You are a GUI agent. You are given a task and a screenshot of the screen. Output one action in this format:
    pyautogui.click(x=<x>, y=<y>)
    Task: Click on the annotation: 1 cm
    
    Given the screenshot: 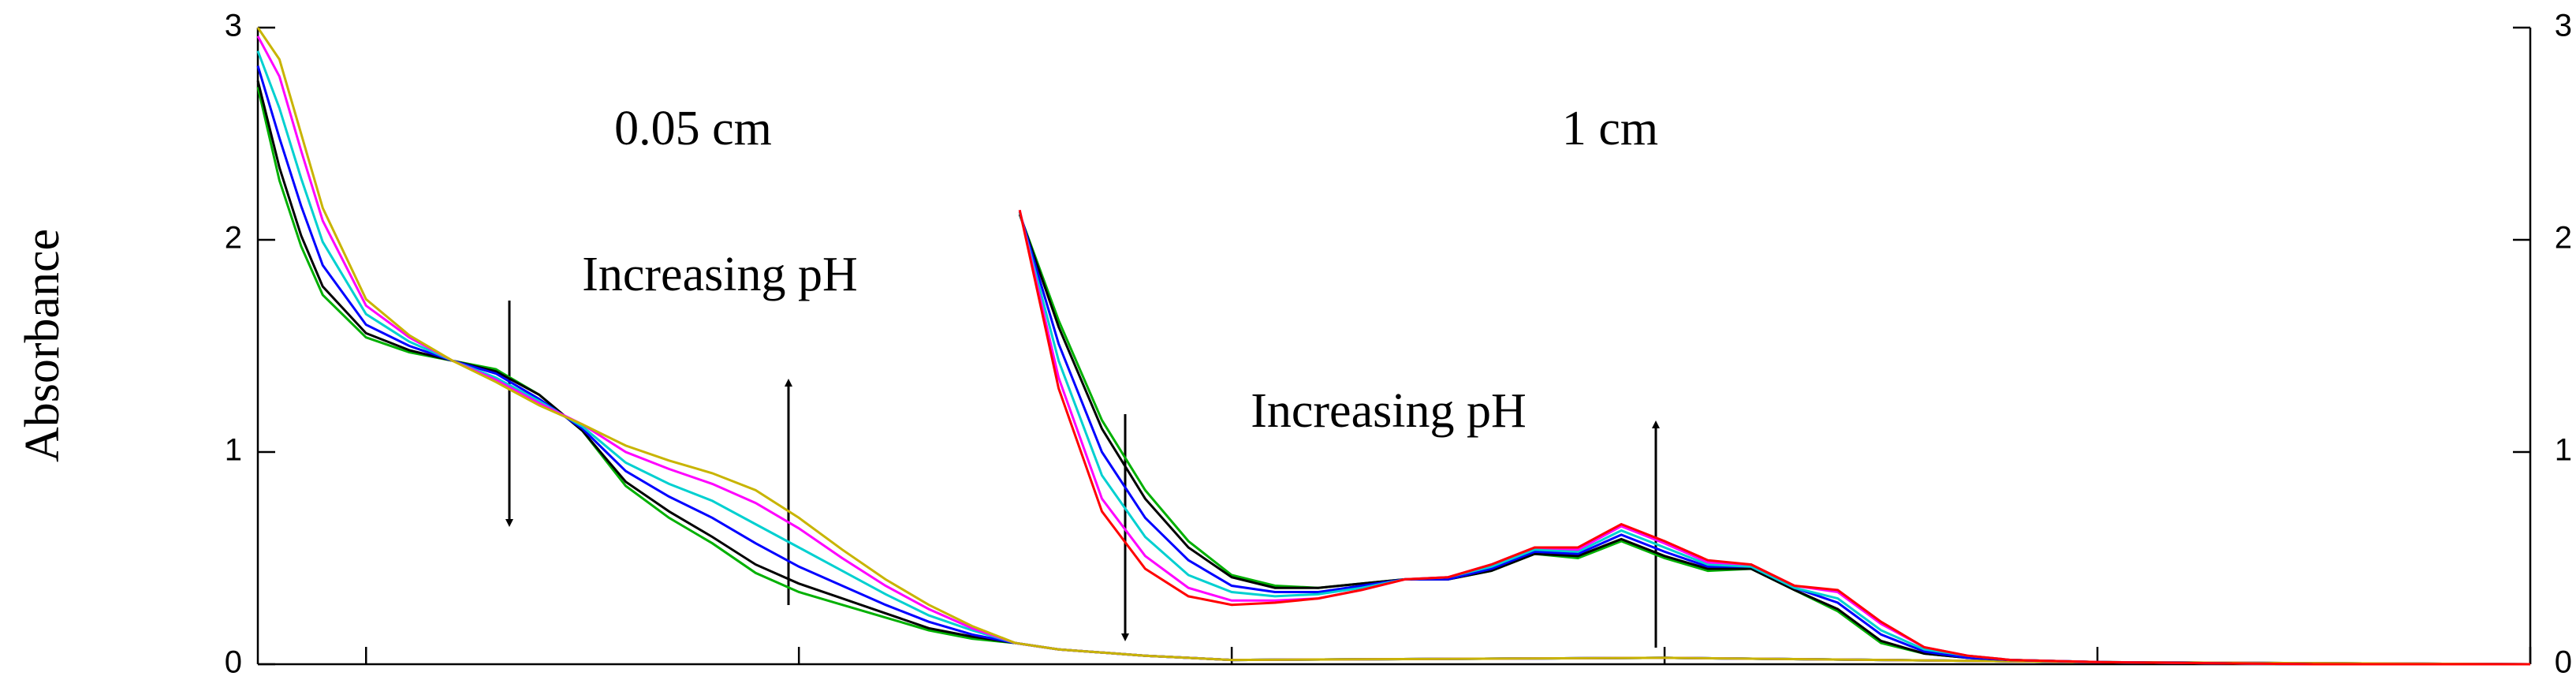 What is the action you would take?
    pyautogui.click(x=1610, y=128)
    